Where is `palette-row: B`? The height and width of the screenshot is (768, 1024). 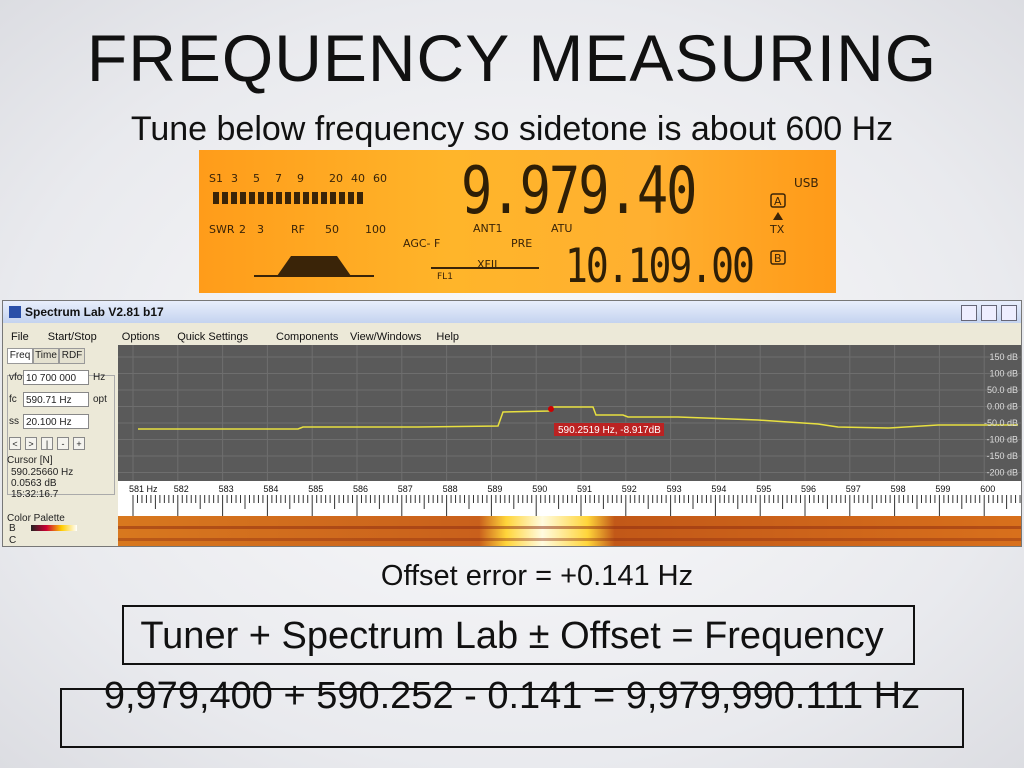
palette-row: B is located at coordinates (12, 528).